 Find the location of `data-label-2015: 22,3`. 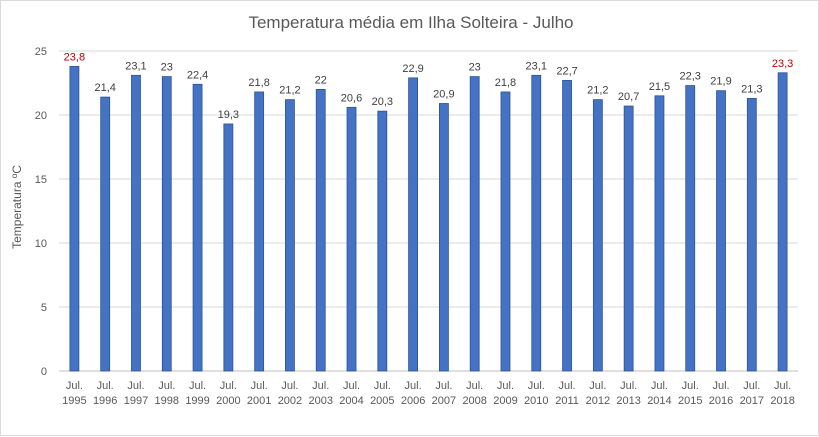

data-label-2015: 22,3 is located at coordinates (690, 77).